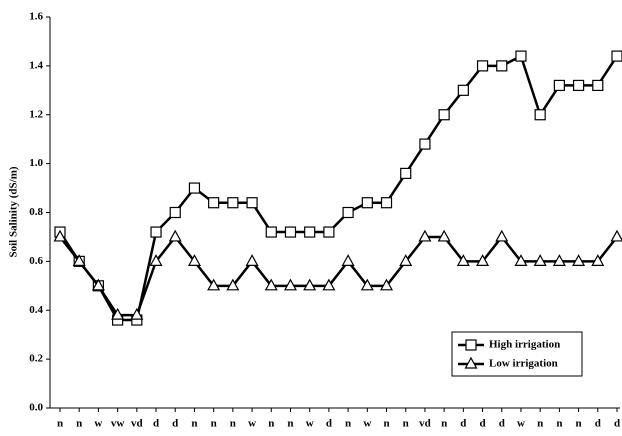 The image size is (622, 436). Describe the element at coordinates (524, 345) in the screenshot. I see `legend-label: High irrigation` at that location.